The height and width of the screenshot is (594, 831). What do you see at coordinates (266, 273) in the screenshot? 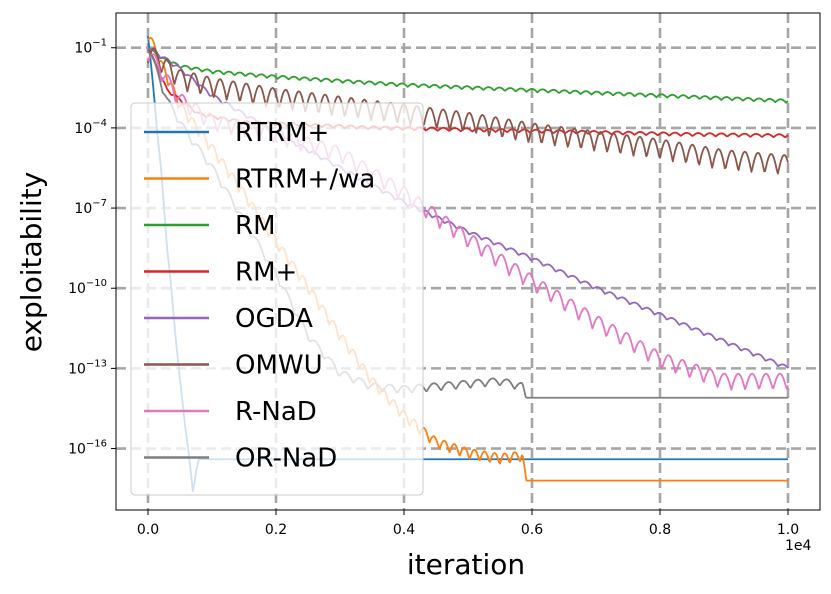
I see `legend-label: RM+` at bounding box center [266, 273].